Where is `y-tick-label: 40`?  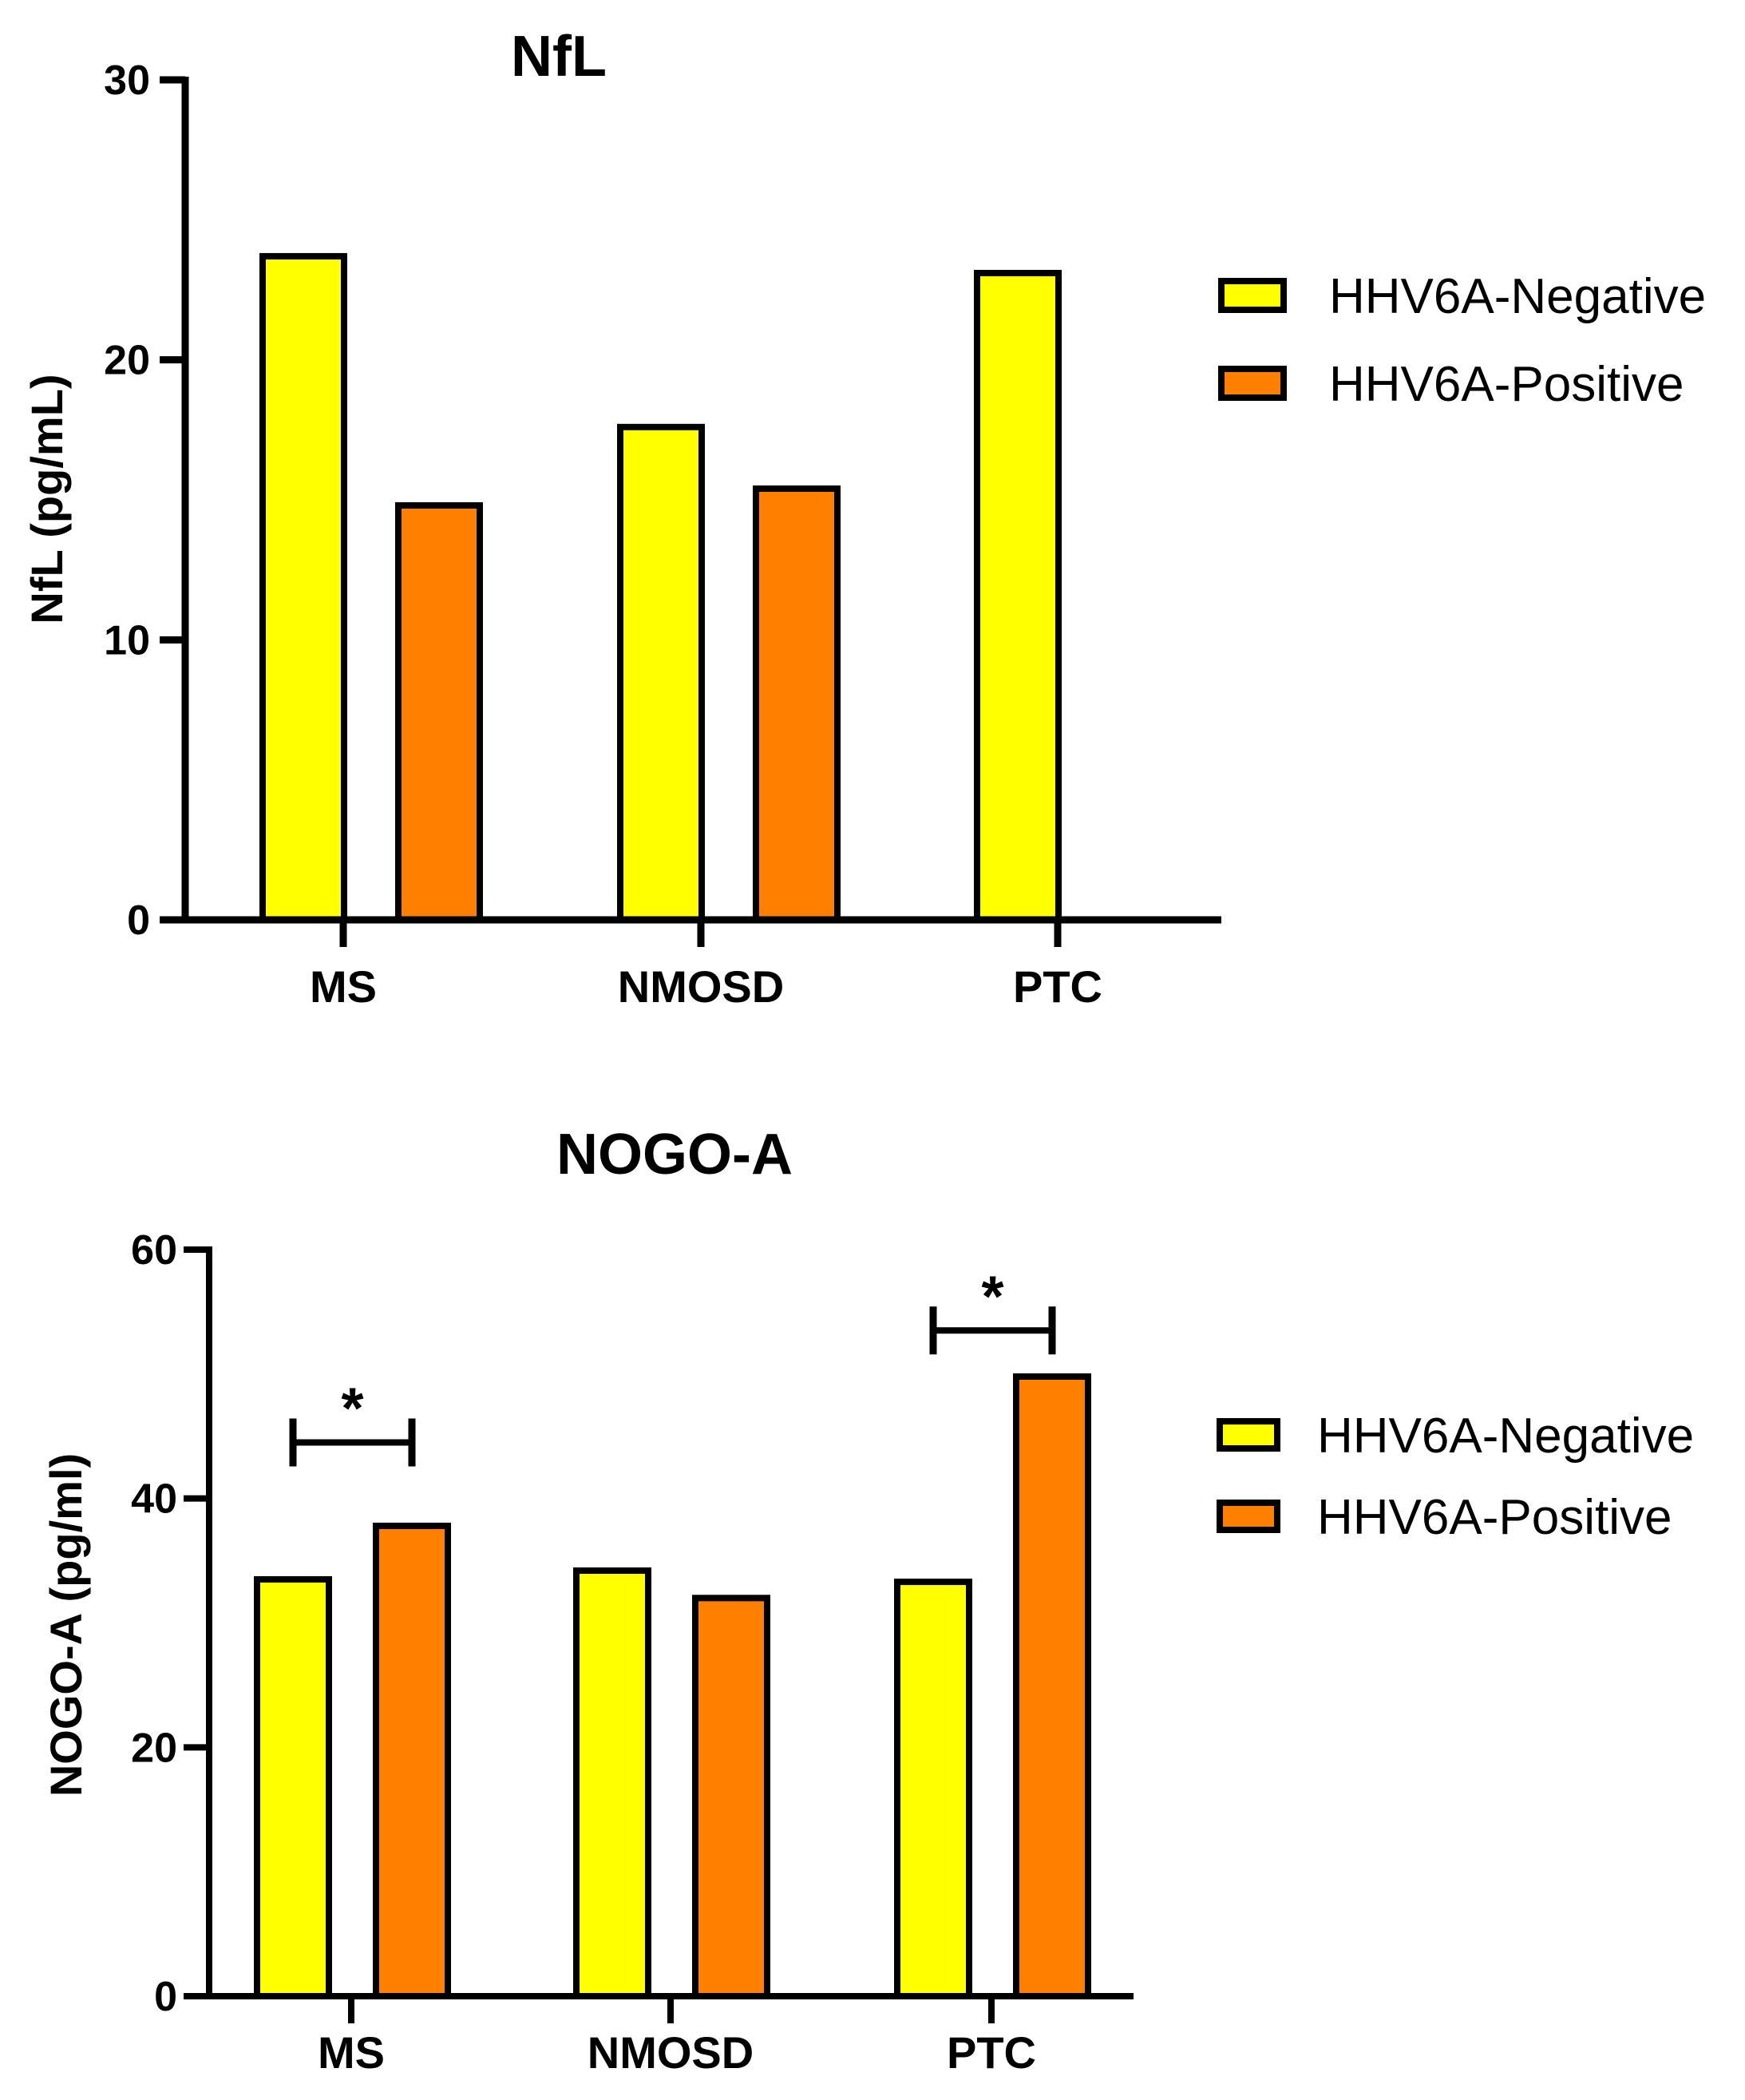 y-tick-label: 40 is located at coordinates (154, 1499).